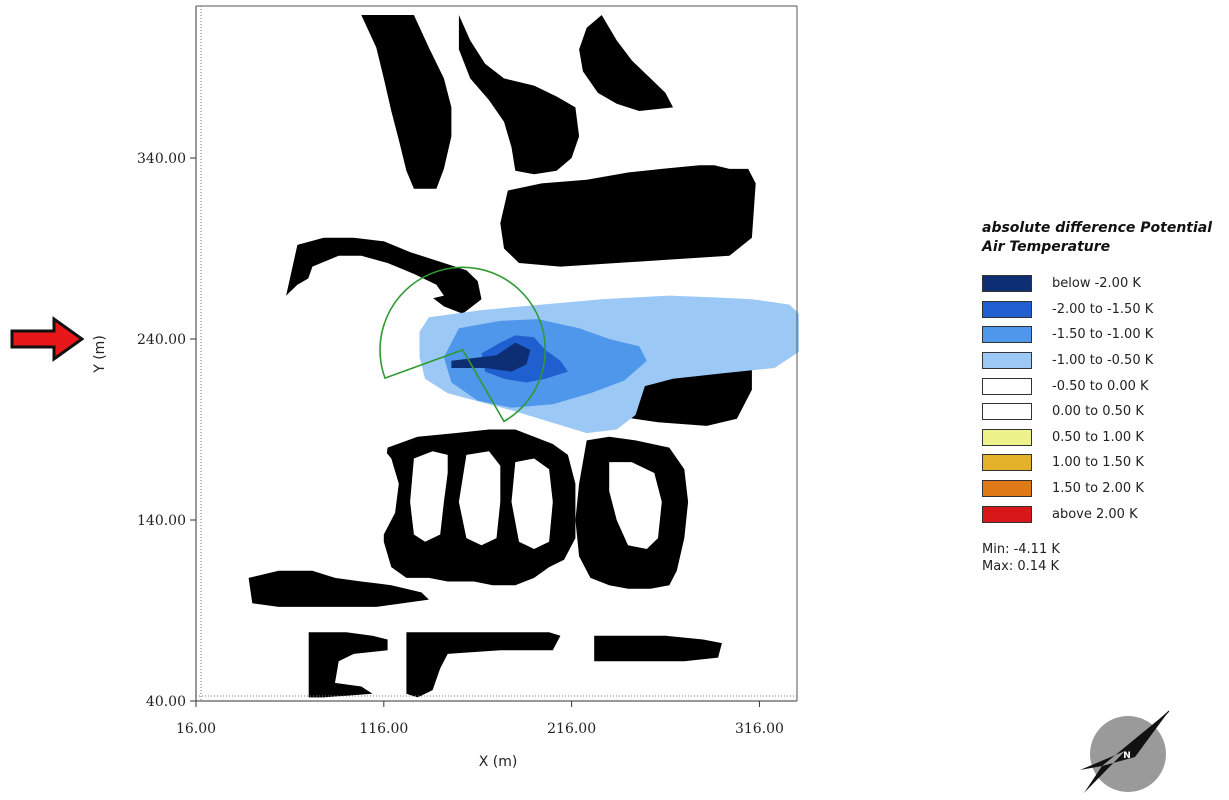 The height and width of the screenshot is (800, 1229). Describe the element at coordinates (1021, 549) in the screenshot. I see `min-value: Min: -4.11 K` at that location.